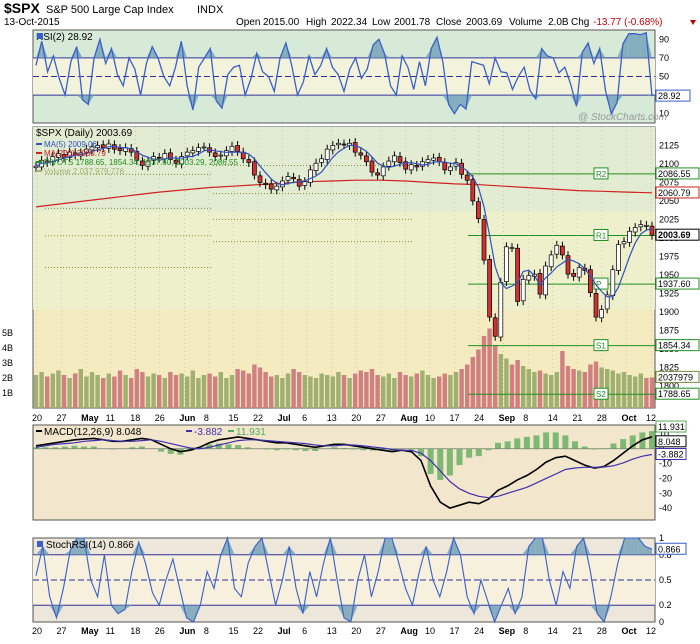 This screenshot has width=700, height=644. Describe the element at coordinates (356, 631) in the screenshot. I see `stochrsi-x-label: 20` at that location.